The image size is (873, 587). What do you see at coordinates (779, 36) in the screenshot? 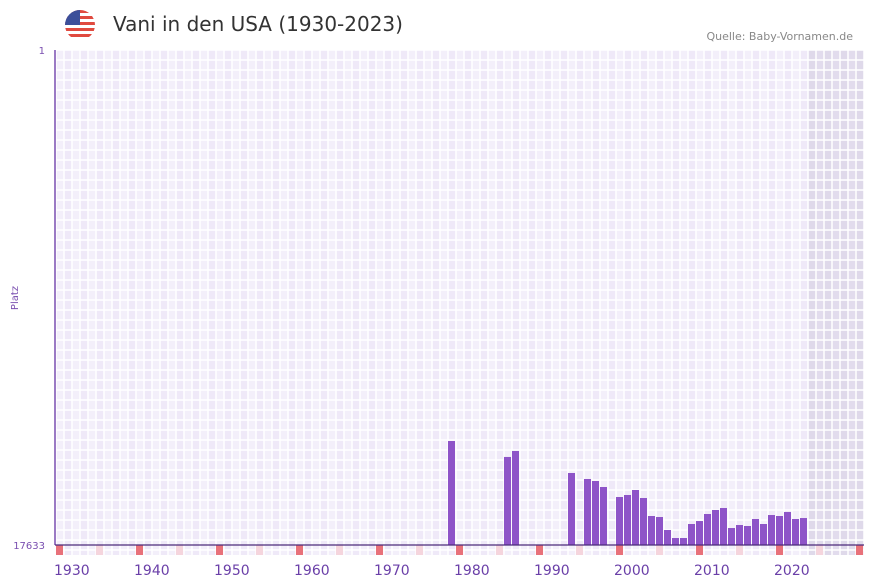
I see `source-label: Quelle: Baby-Vornamen.de` at bounding box center [779, 36].